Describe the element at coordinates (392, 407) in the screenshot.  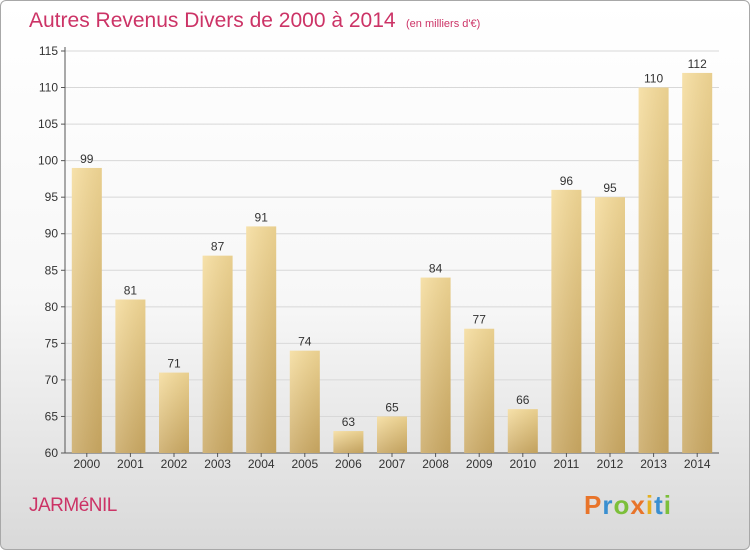
I see `data-label: 65` at that location.